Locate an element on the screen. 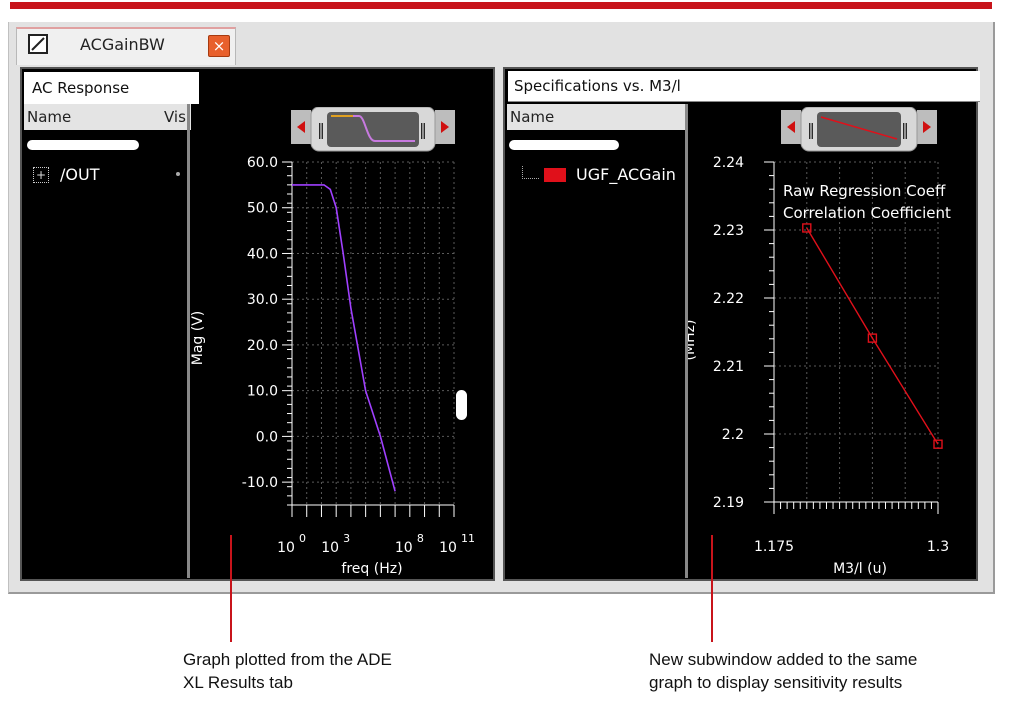 Image resolution: width=1013 pixels, height=707 pixels. tab-acgainbw is located at coordinates (126, 46).